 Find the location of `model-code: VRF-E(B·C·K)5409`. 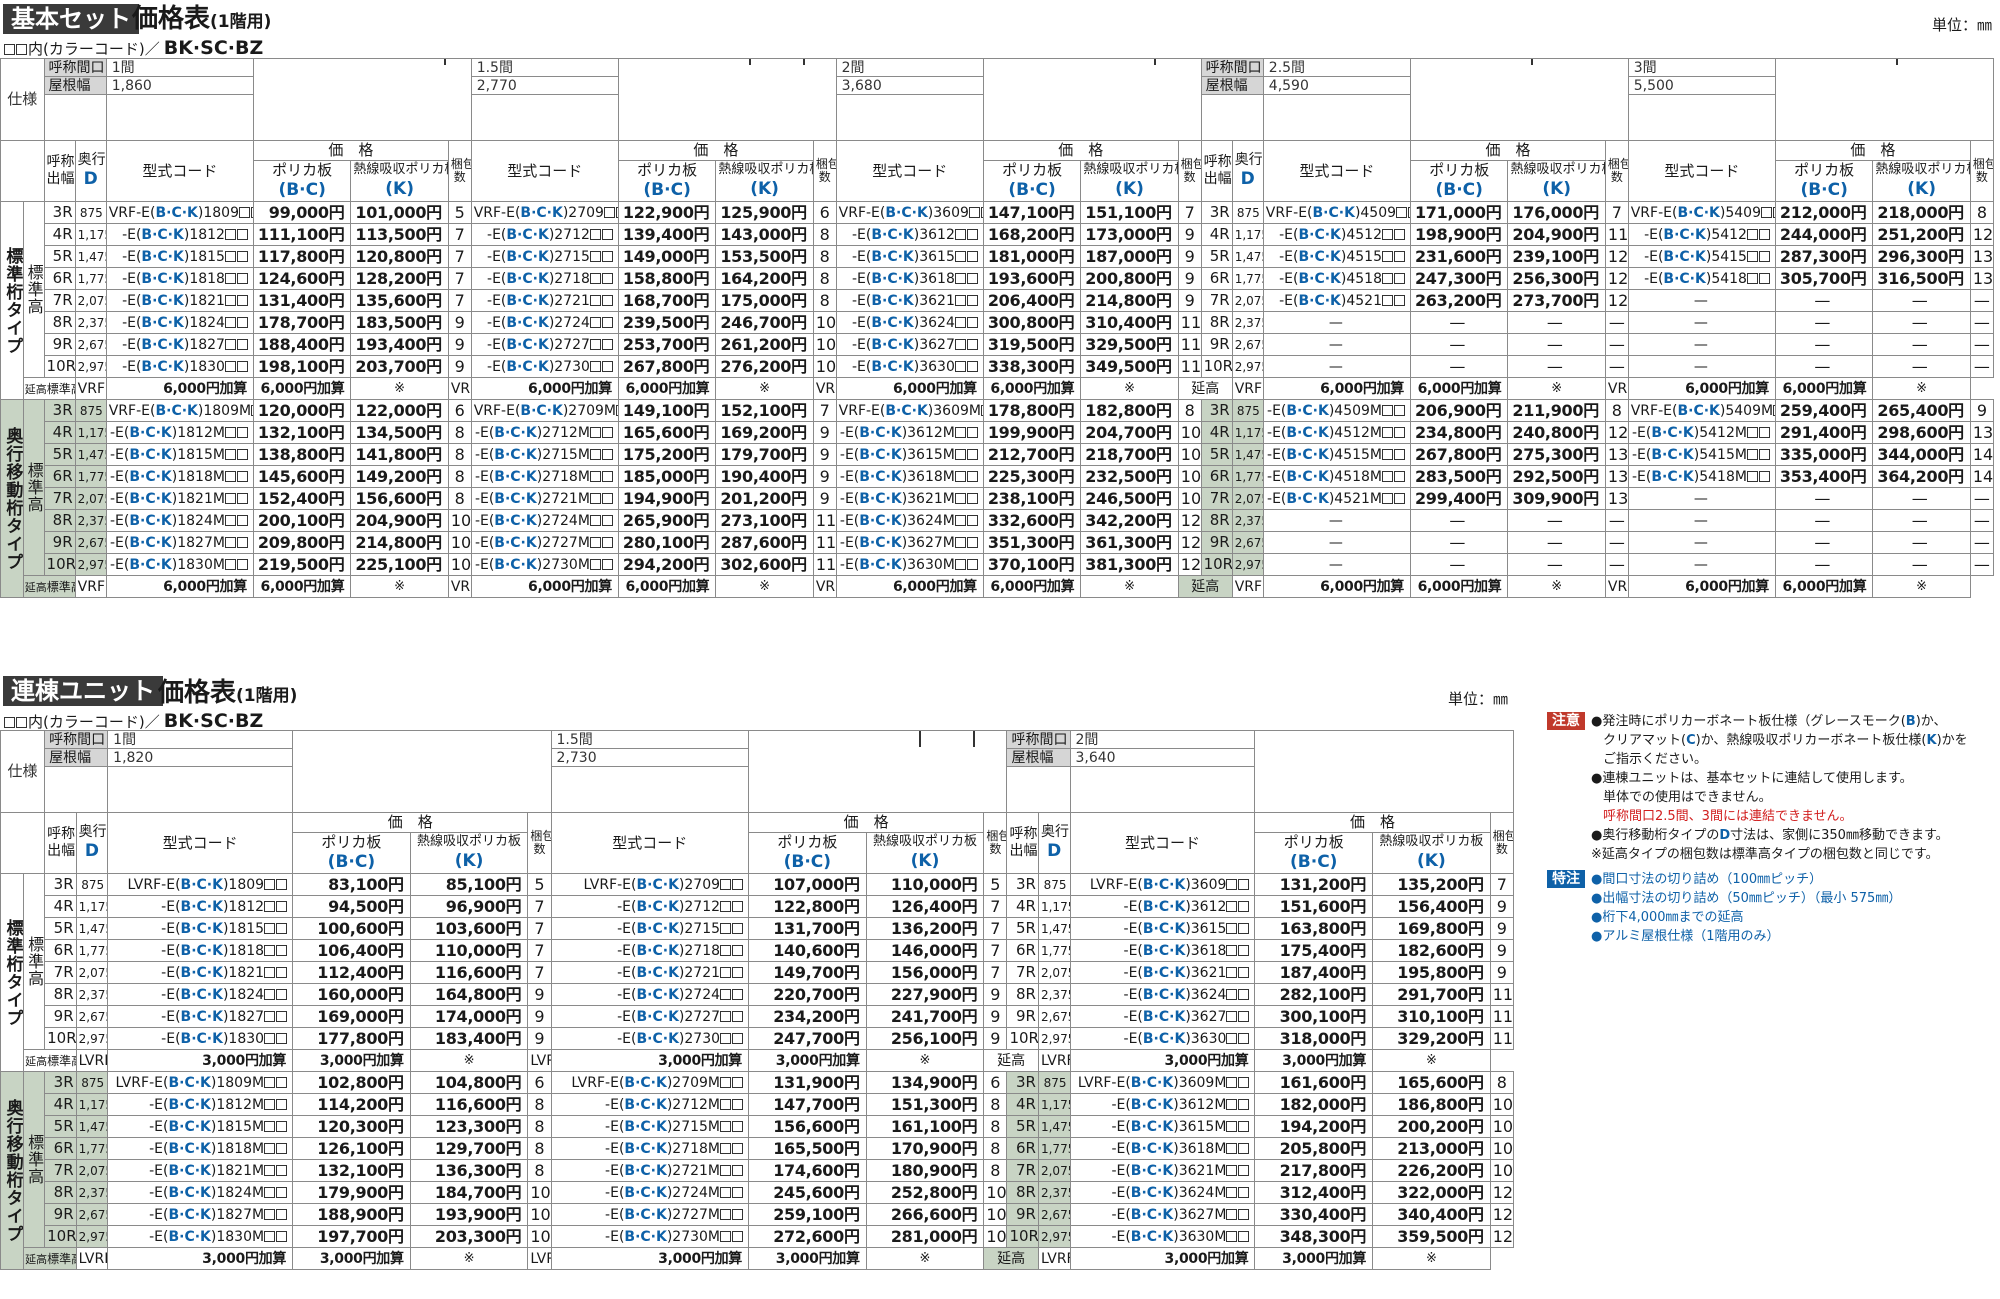

model-code: VRF-E(B·C·K)5409 is located at coordinates (1701, 212).